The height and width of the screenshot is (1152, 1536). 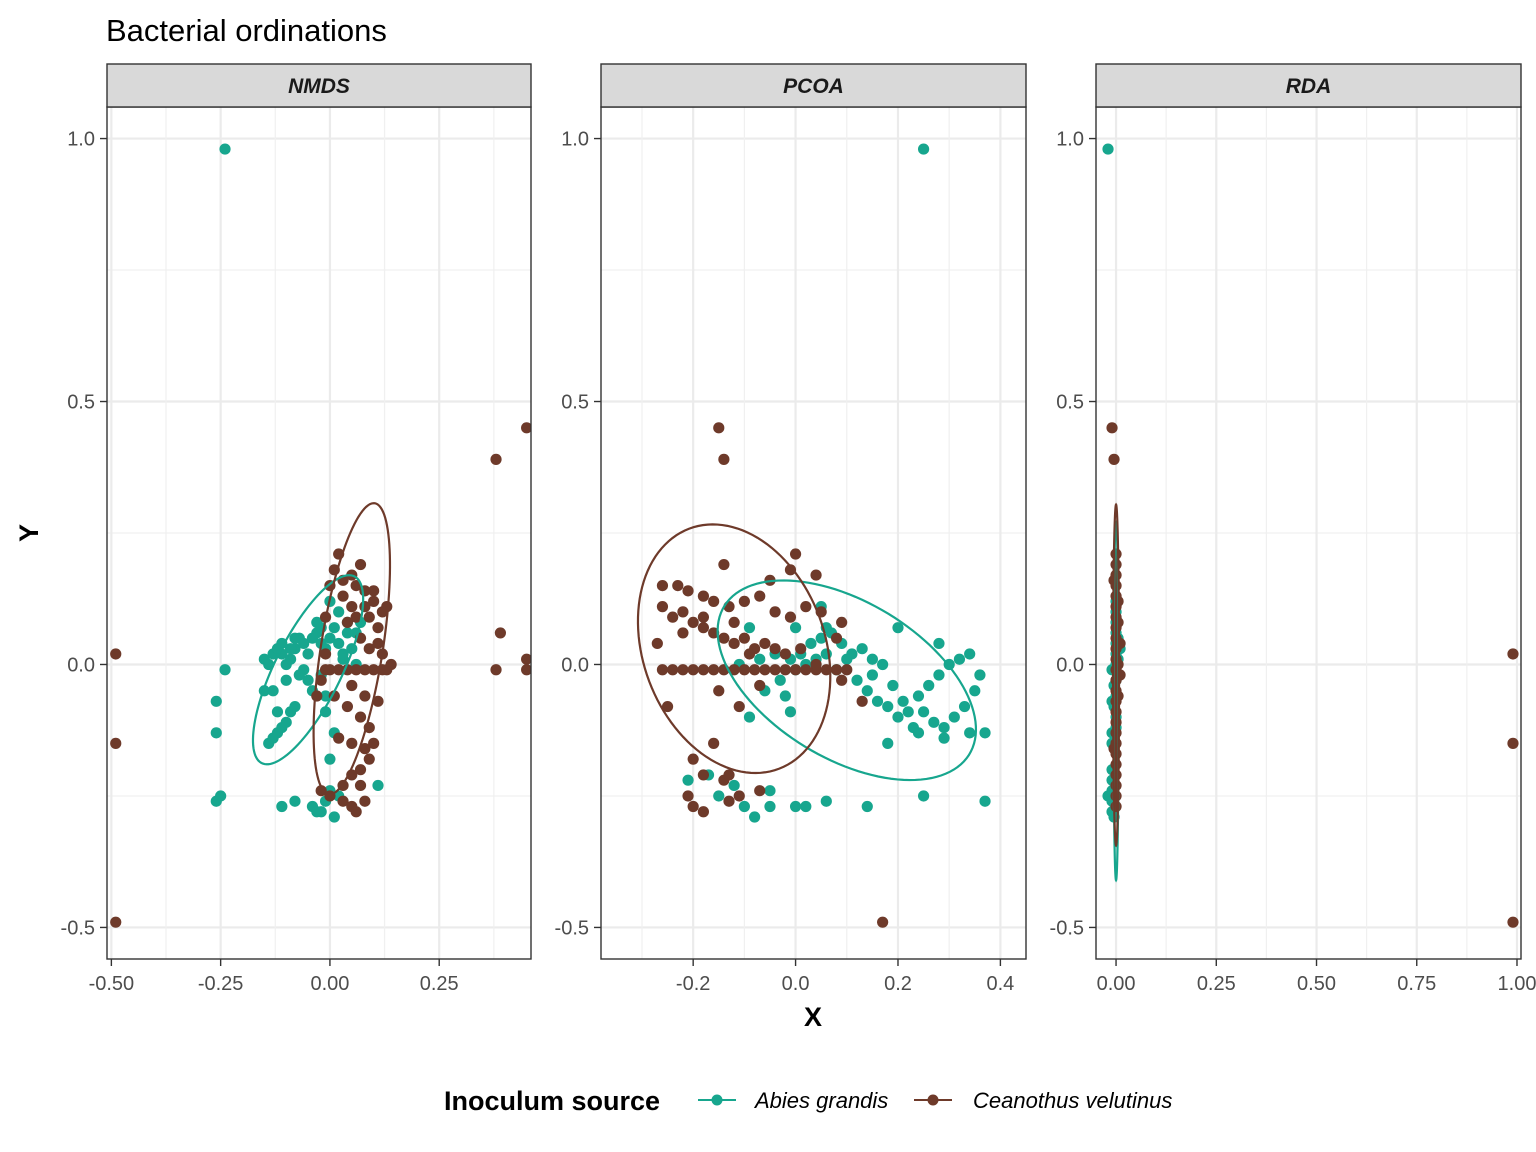 I want to click on ellipse-ceanothus-velutinus, so click(x=352, y=649).